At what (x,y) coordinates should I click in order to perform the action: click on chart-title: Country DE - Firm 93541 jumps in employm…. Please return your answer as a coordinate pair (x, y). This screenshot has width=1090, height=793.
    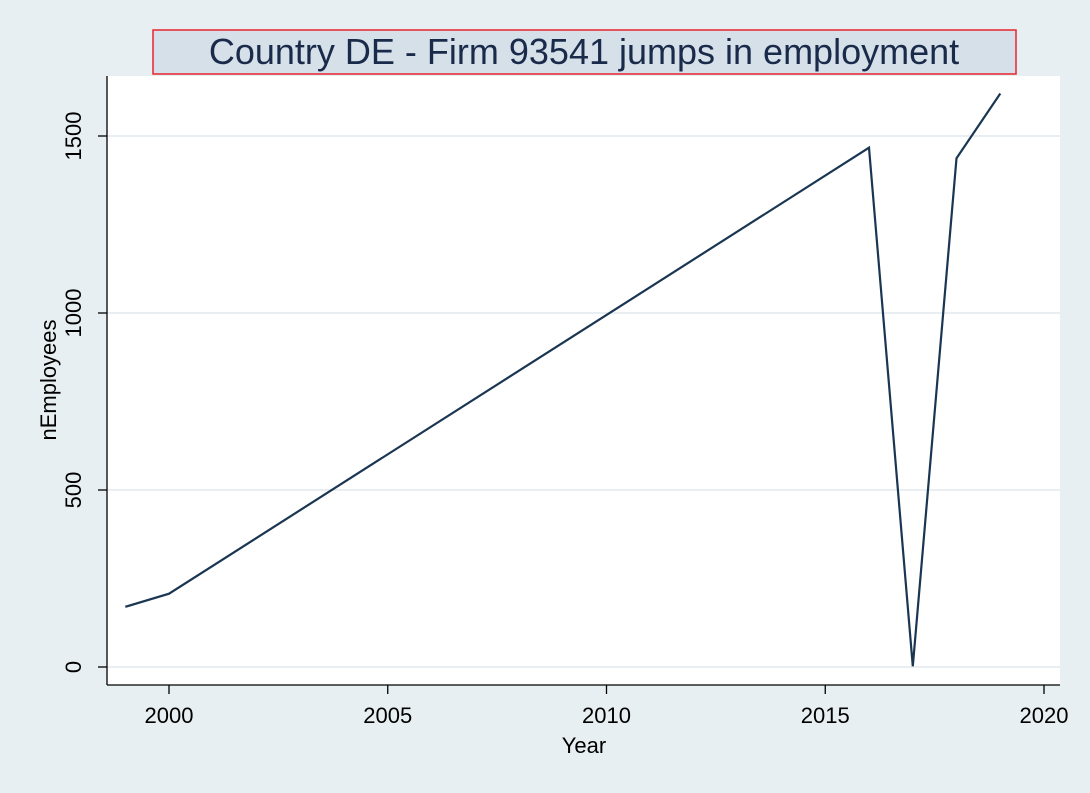
    Looking at the image, I should click on (584, 51).